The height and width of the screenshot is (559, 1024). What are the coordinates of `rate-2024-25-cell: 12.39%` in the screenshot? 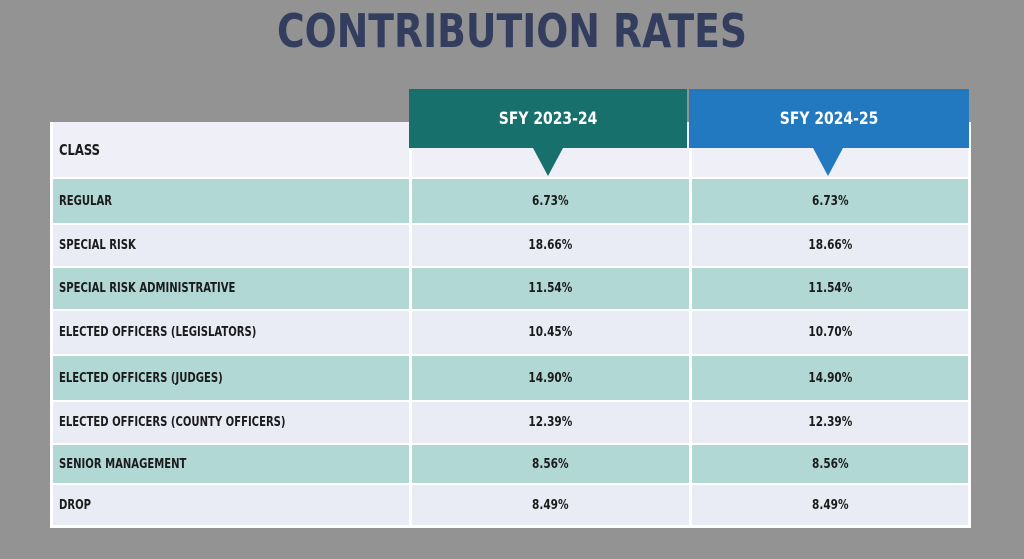 It's located at (830, 422).